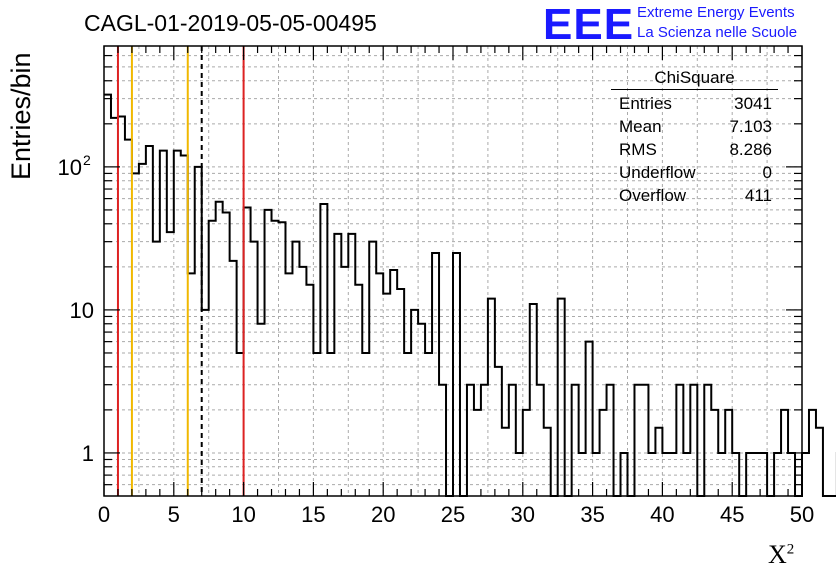 The width and height of the screenshot is (836, 572). What do you see at coordinates (802, 514) in the screenshot?
I see `x-tick-label: 50` at bounding box center [802, 514].